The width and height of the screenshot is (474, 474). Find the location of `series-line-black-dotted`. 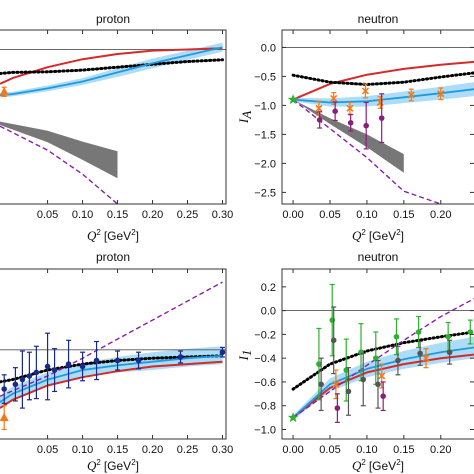

series-line-black-dotted is located at coordinates (112, 66).